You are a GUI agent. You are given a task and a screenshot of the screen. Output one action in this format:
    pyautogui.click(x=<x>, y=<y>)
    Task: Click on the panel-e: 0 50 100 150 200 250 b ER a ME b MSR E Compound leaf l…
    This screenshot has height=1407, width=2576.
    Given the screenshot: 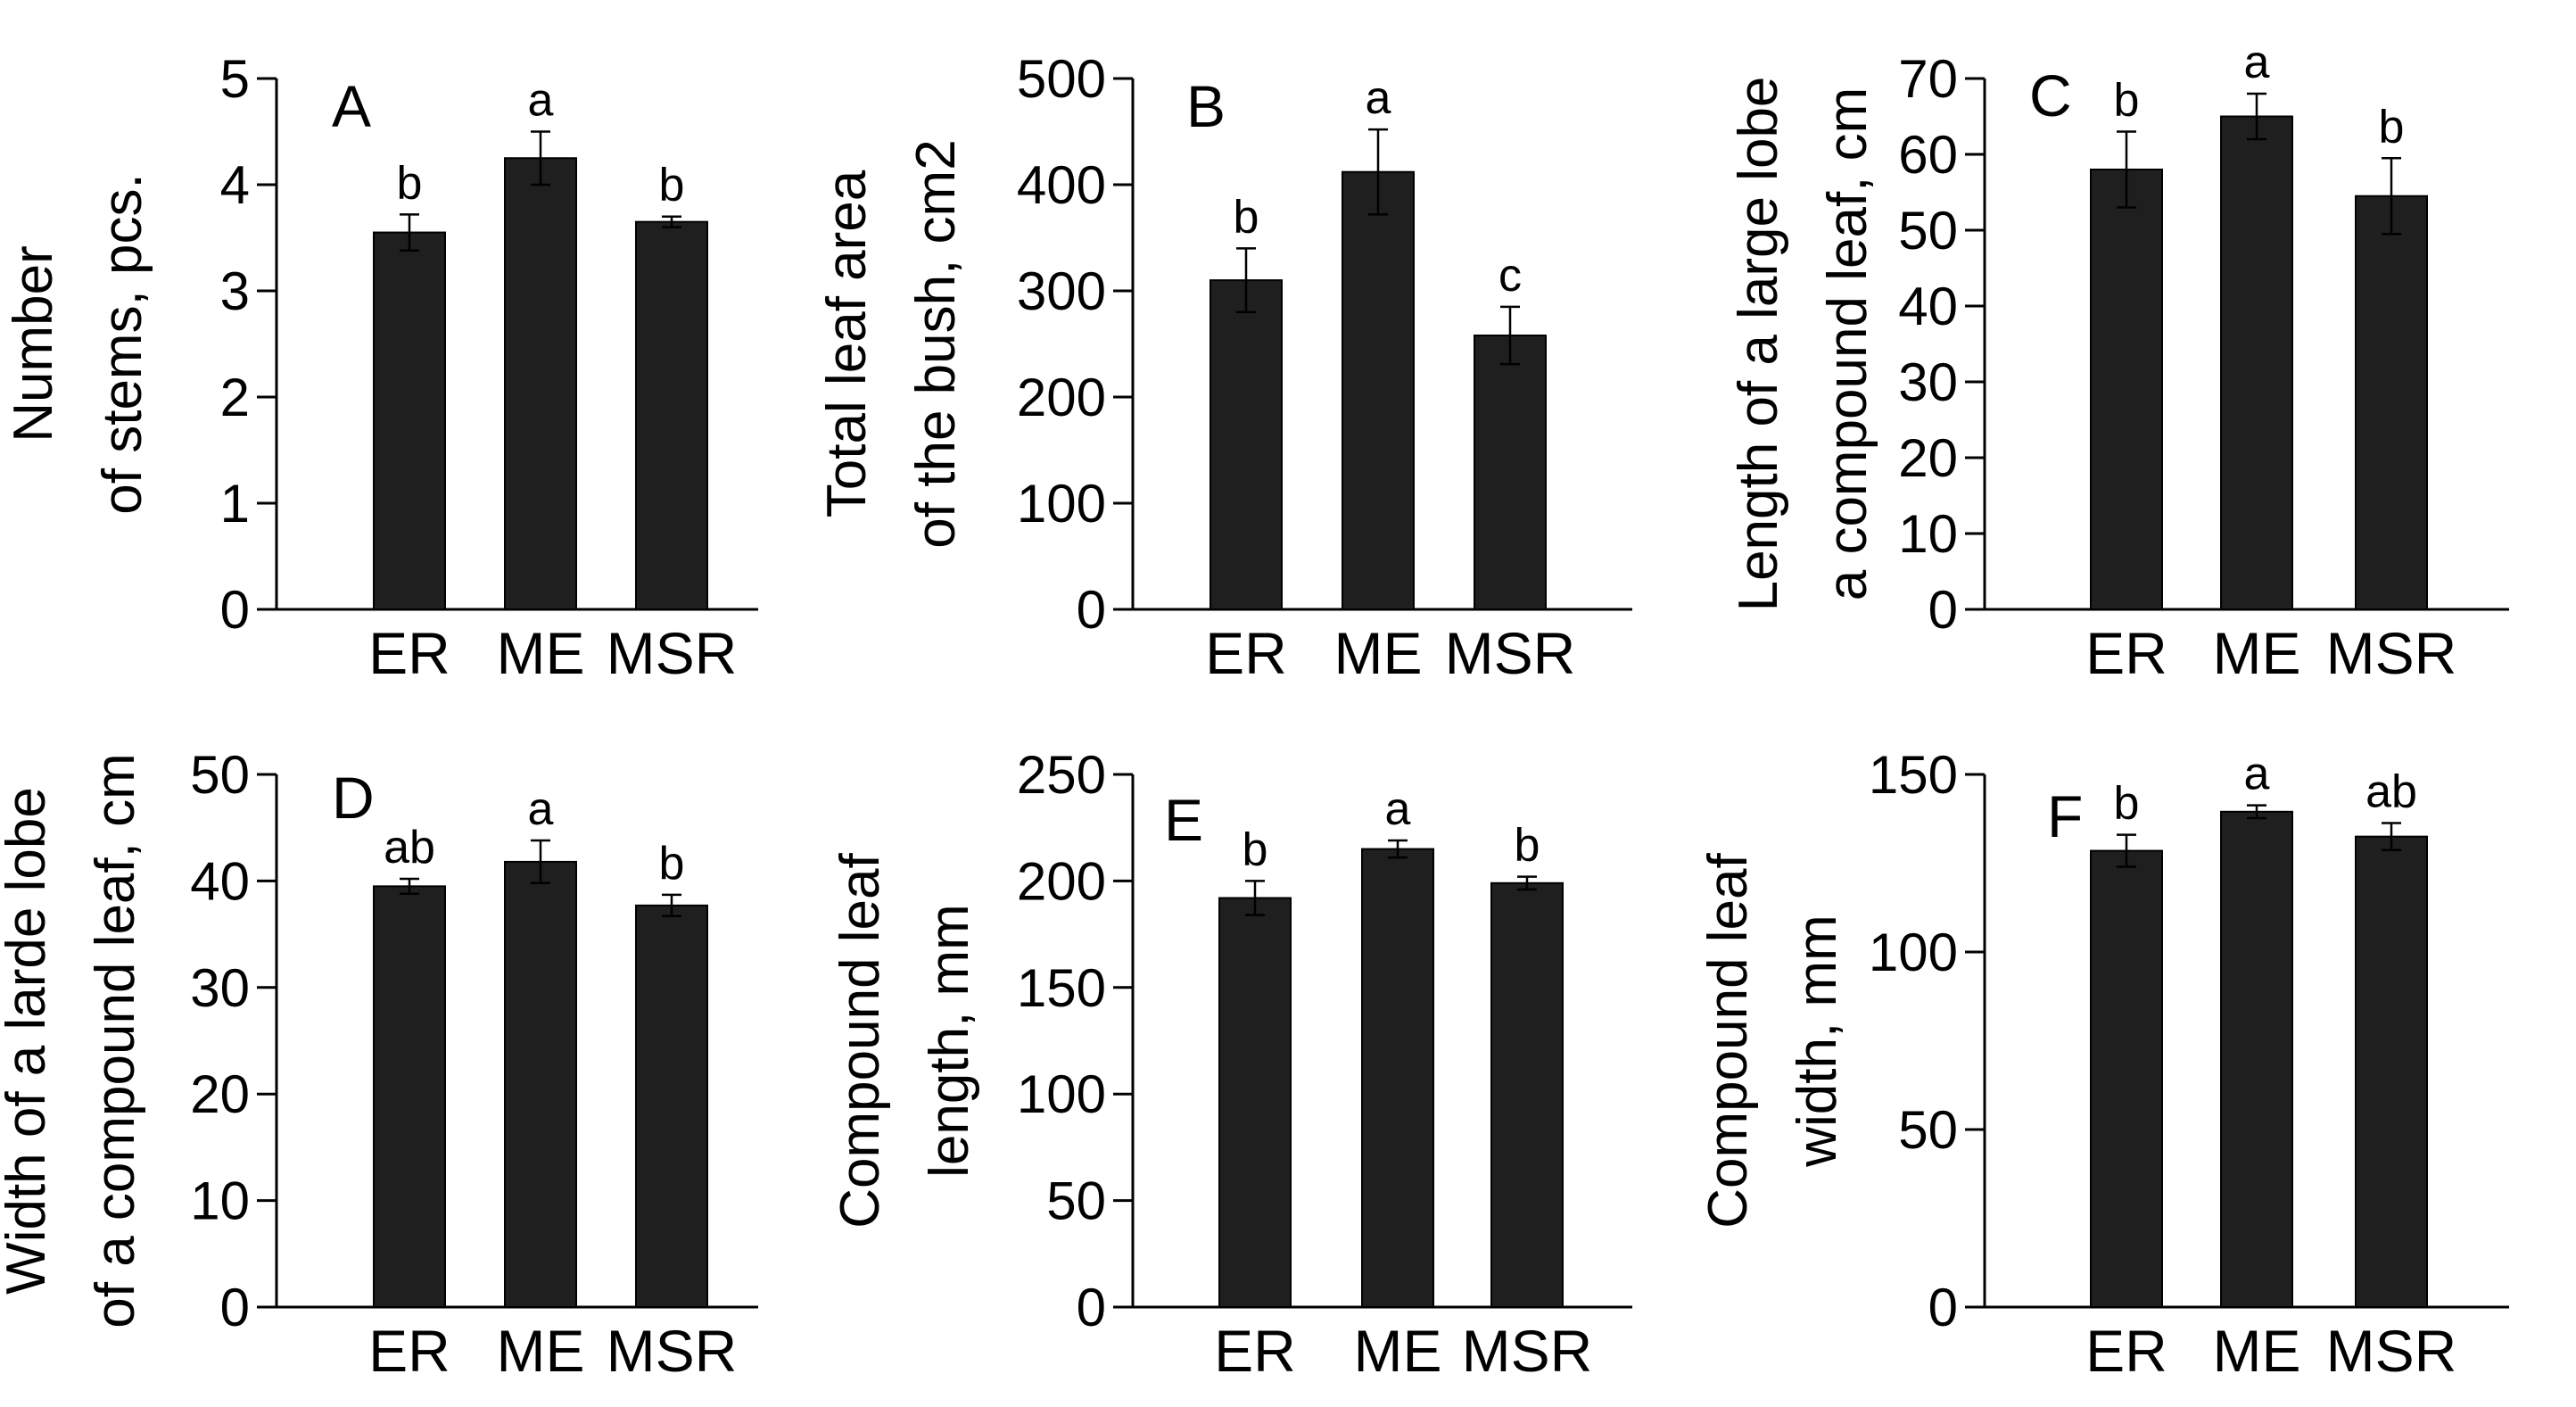 What is the action you would take?
    pyautogui.click(x=1231, y=1064)
    